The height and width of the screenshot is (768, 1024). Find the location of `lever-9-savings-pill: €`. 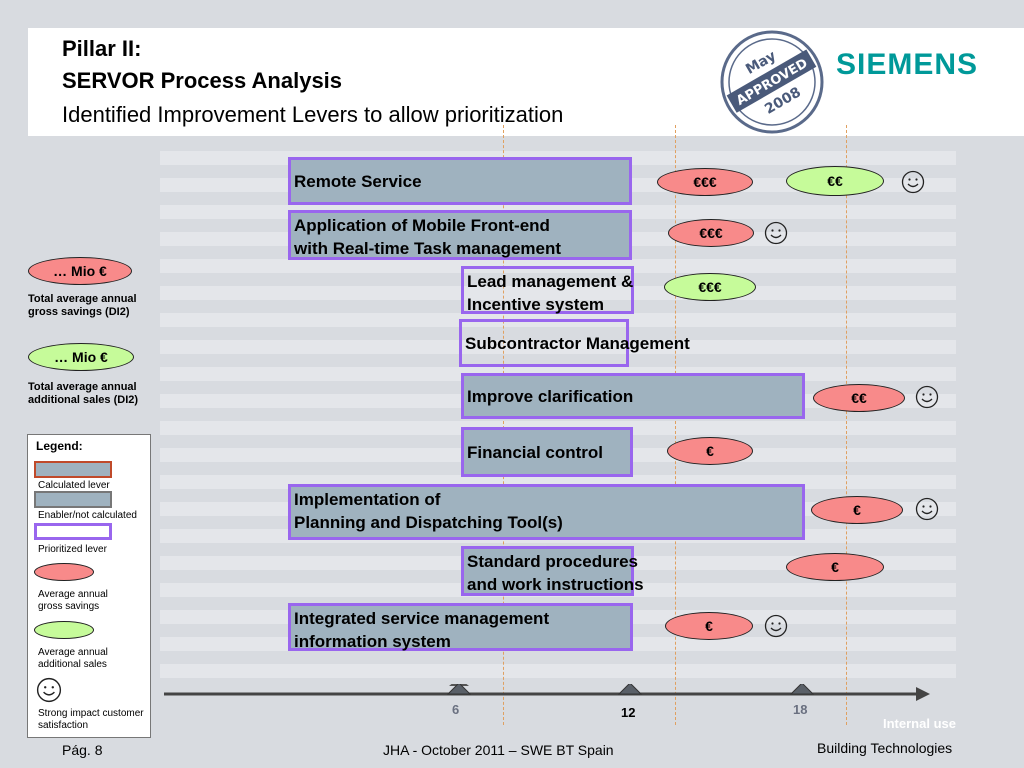

lever-9-savings-pill: € is located at coordinates (709, 626).